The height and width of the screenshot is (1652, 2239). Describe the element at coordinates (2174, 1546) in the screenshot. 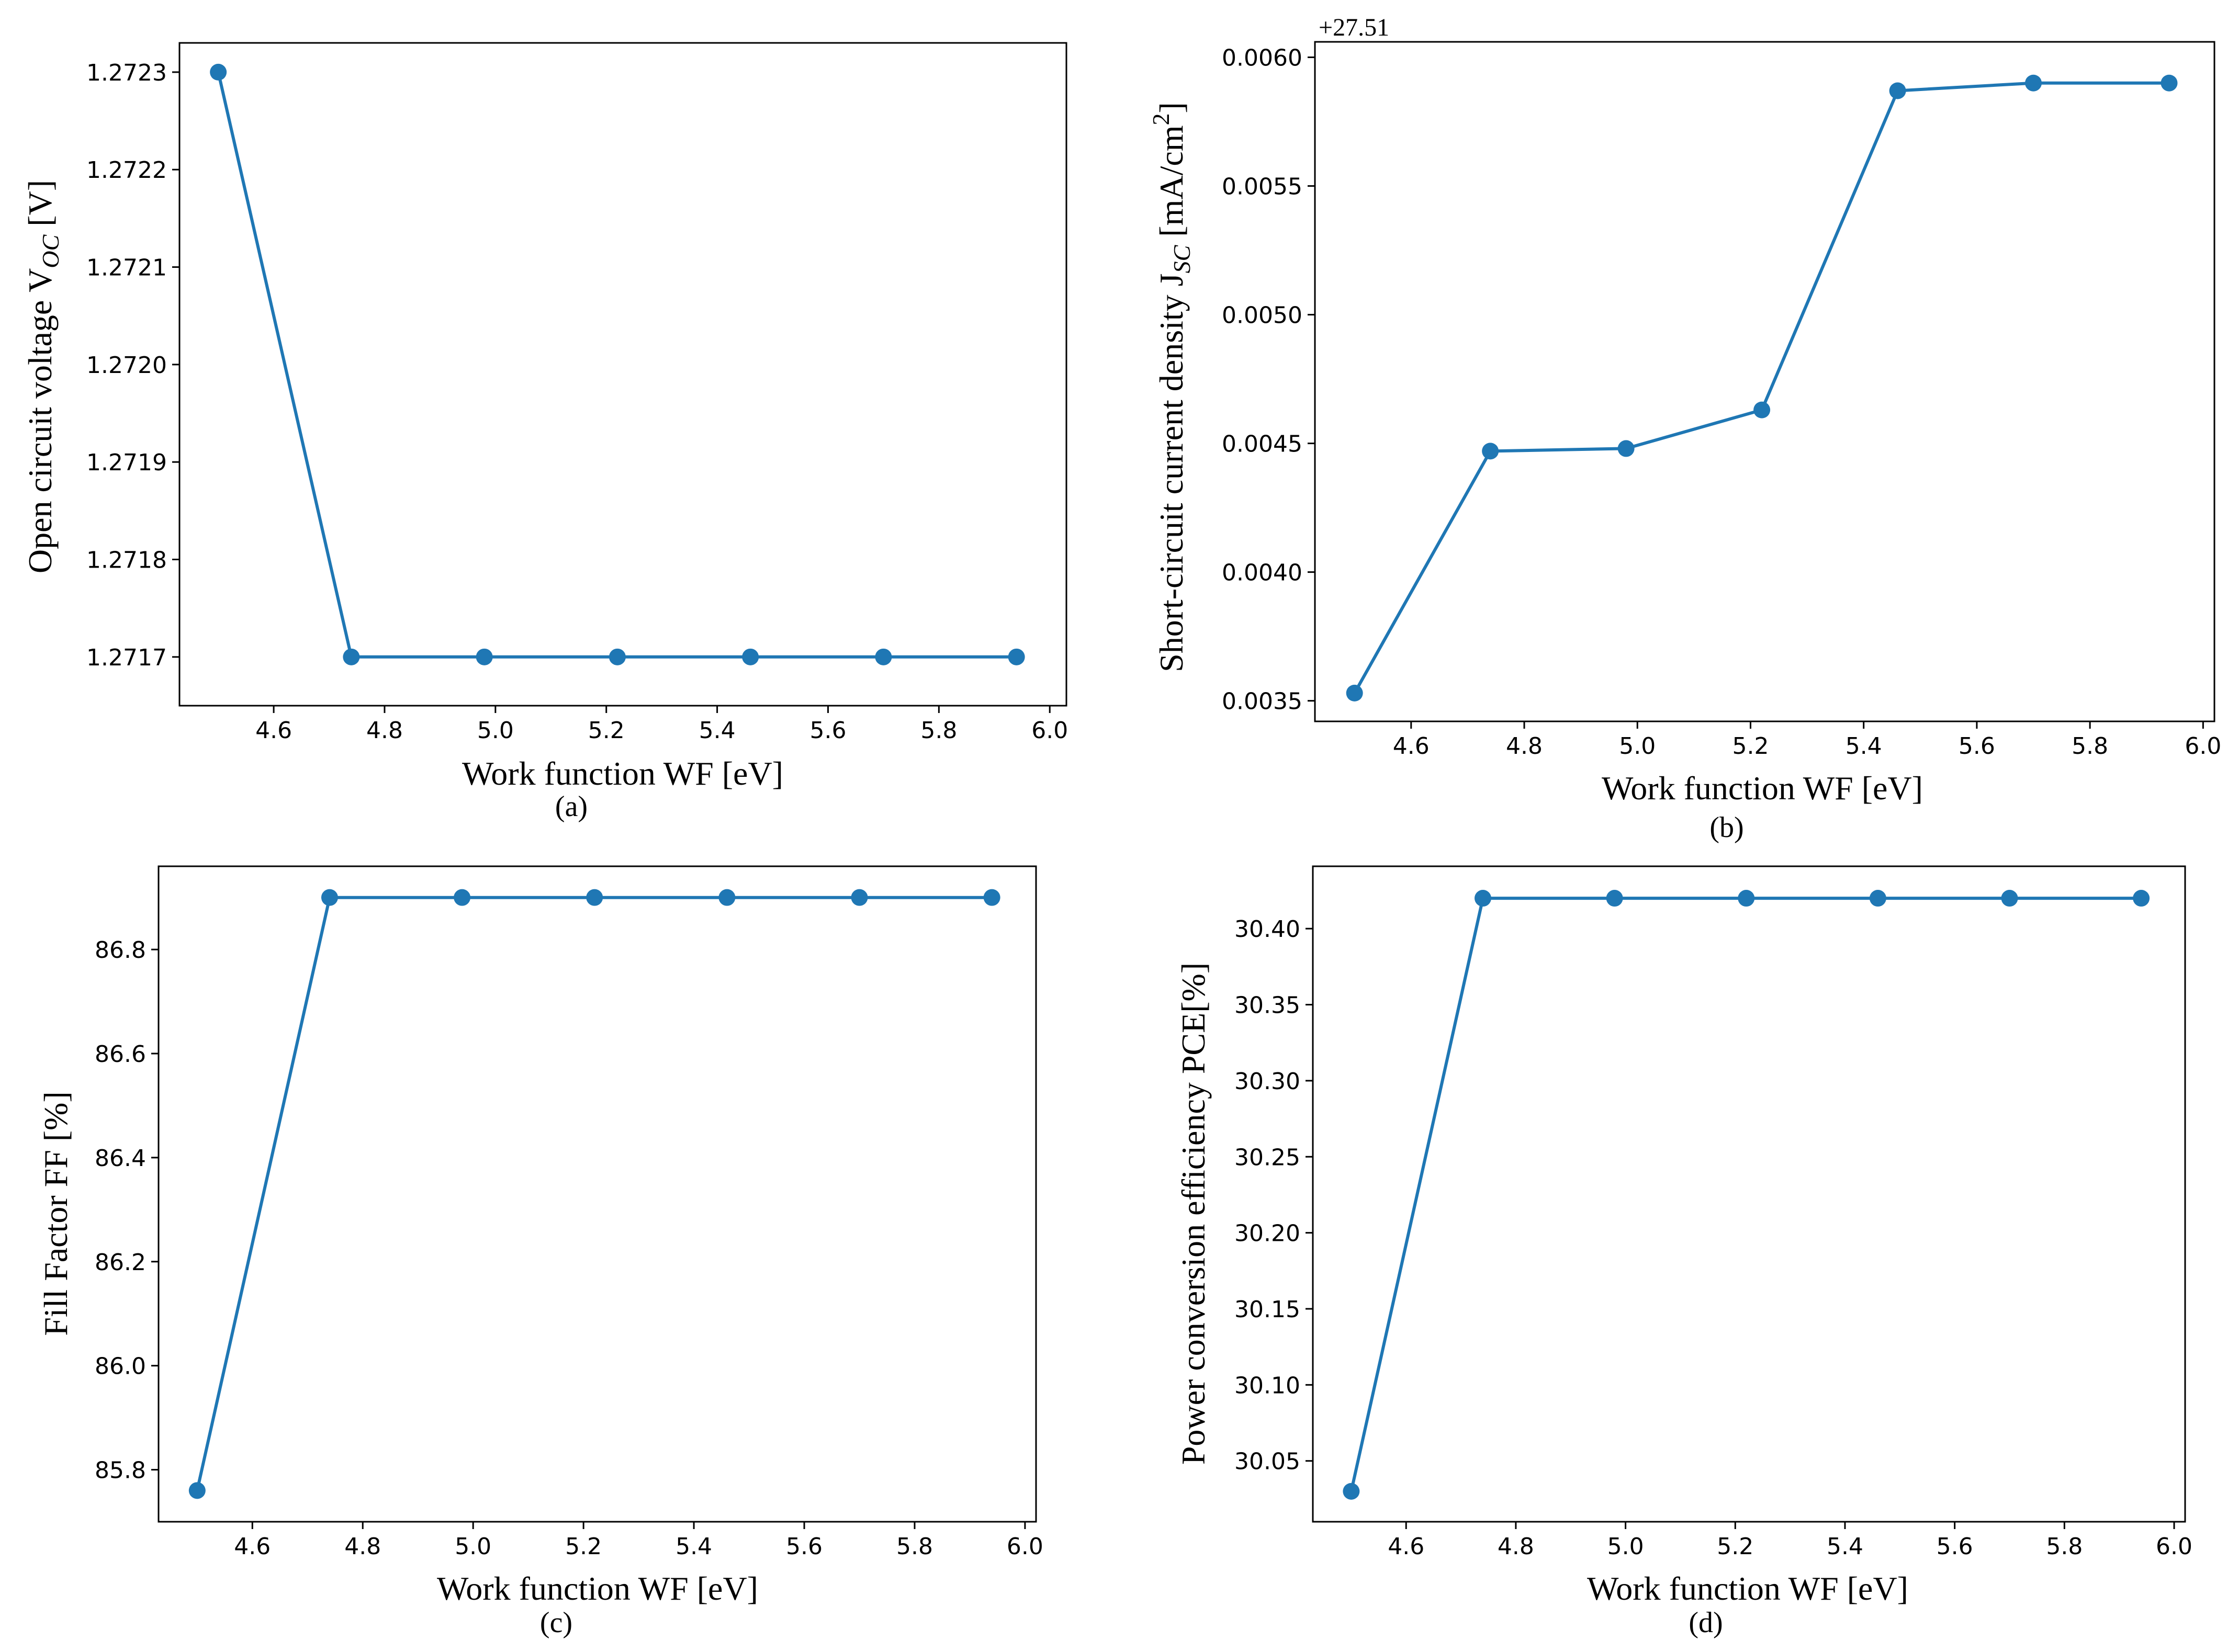

I see `x-tick-label-d-7: 6.0` at that location.